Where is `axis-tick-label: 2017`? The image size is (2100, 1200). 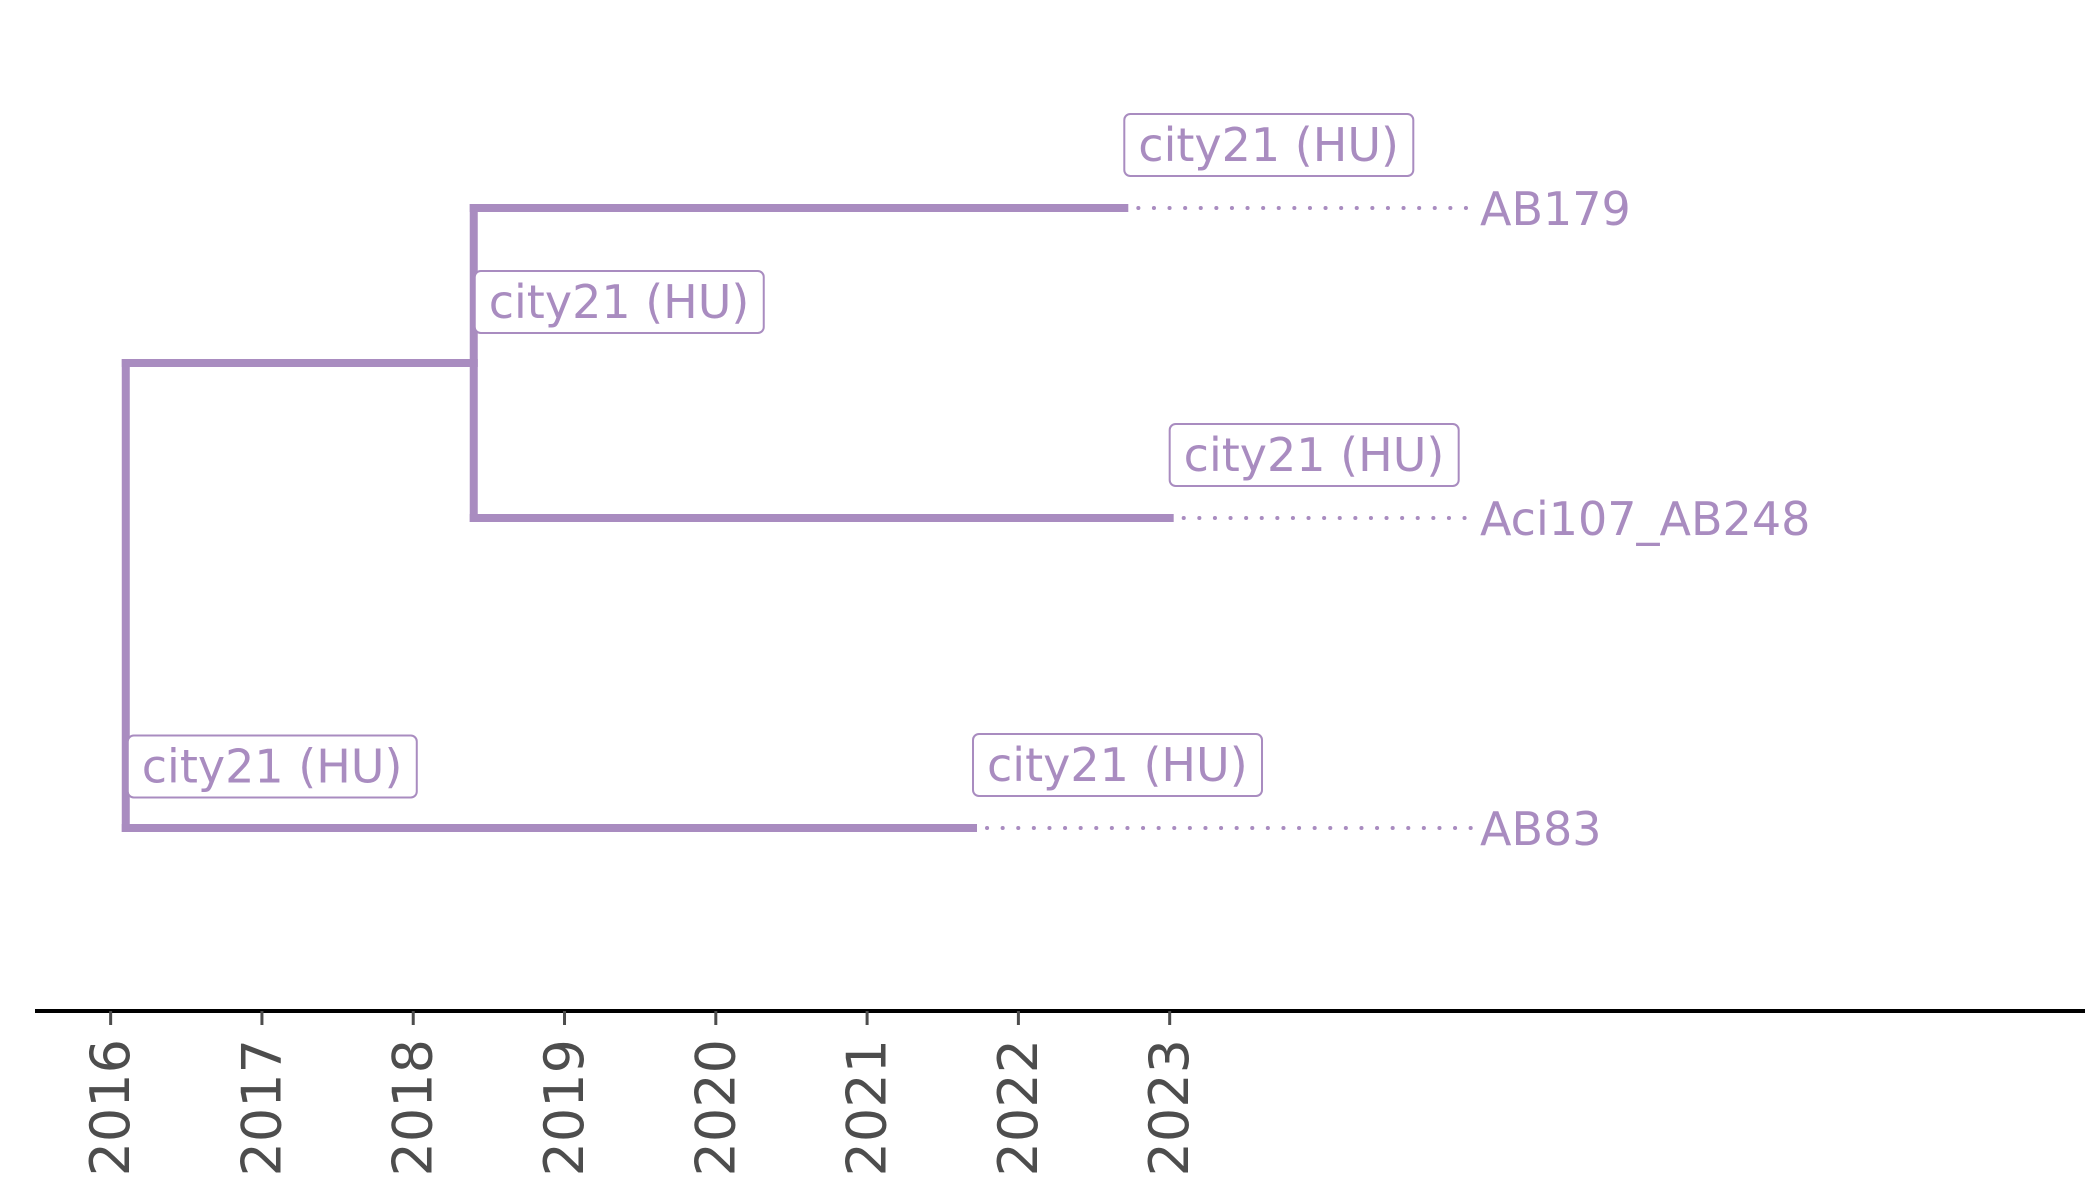
axis-tick-label: 2017 is located at coordinates (261, 1107).